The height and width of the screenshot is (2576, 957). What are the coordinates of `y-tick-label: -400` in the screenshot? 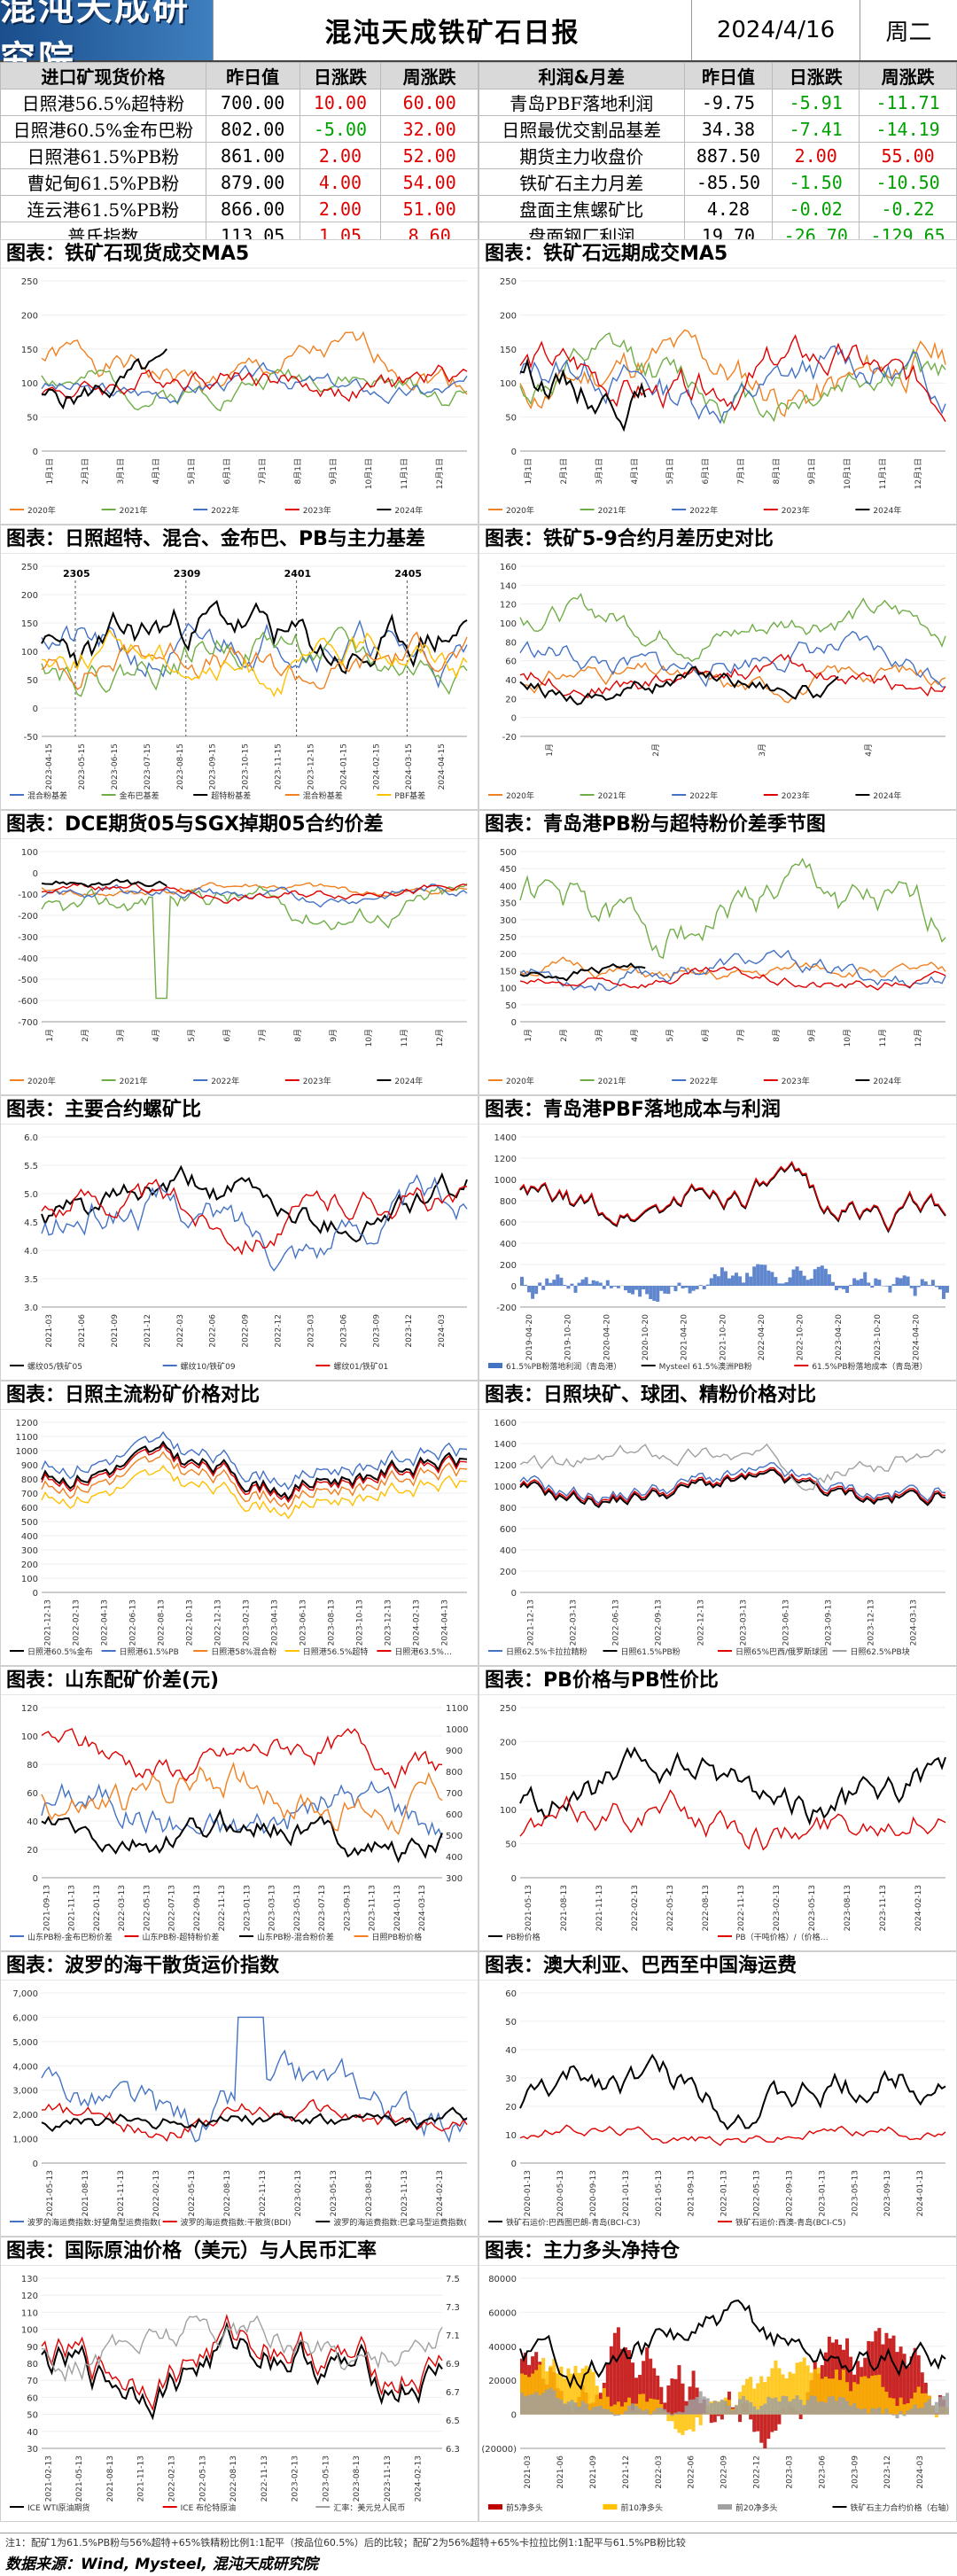 It's located at (28, 959).